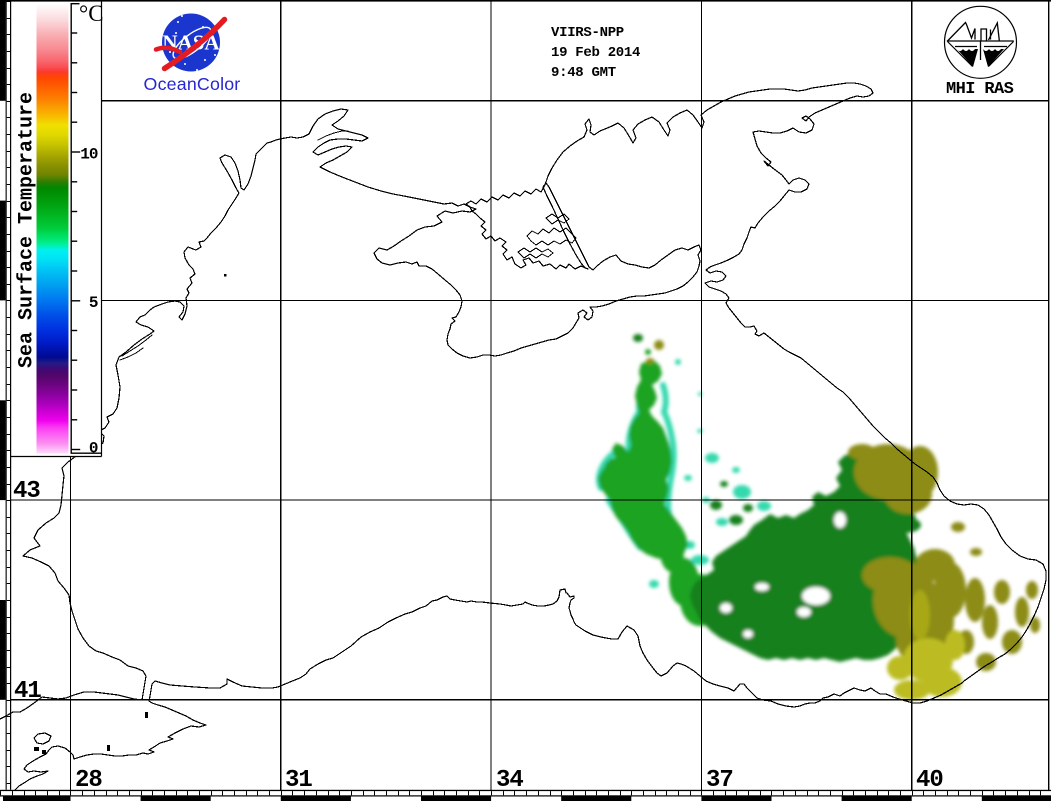  I want to click on svg-text: 41, so click(27, 691).